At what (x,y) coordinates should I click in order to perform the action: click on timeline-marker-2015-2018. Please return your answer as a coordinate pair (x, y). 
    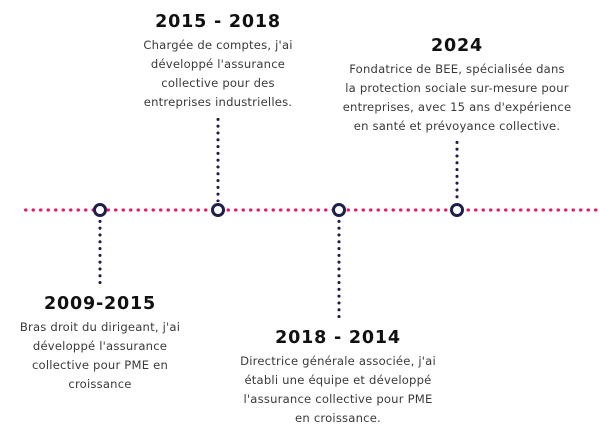
    Looking at the image, I should click on (218, 210).